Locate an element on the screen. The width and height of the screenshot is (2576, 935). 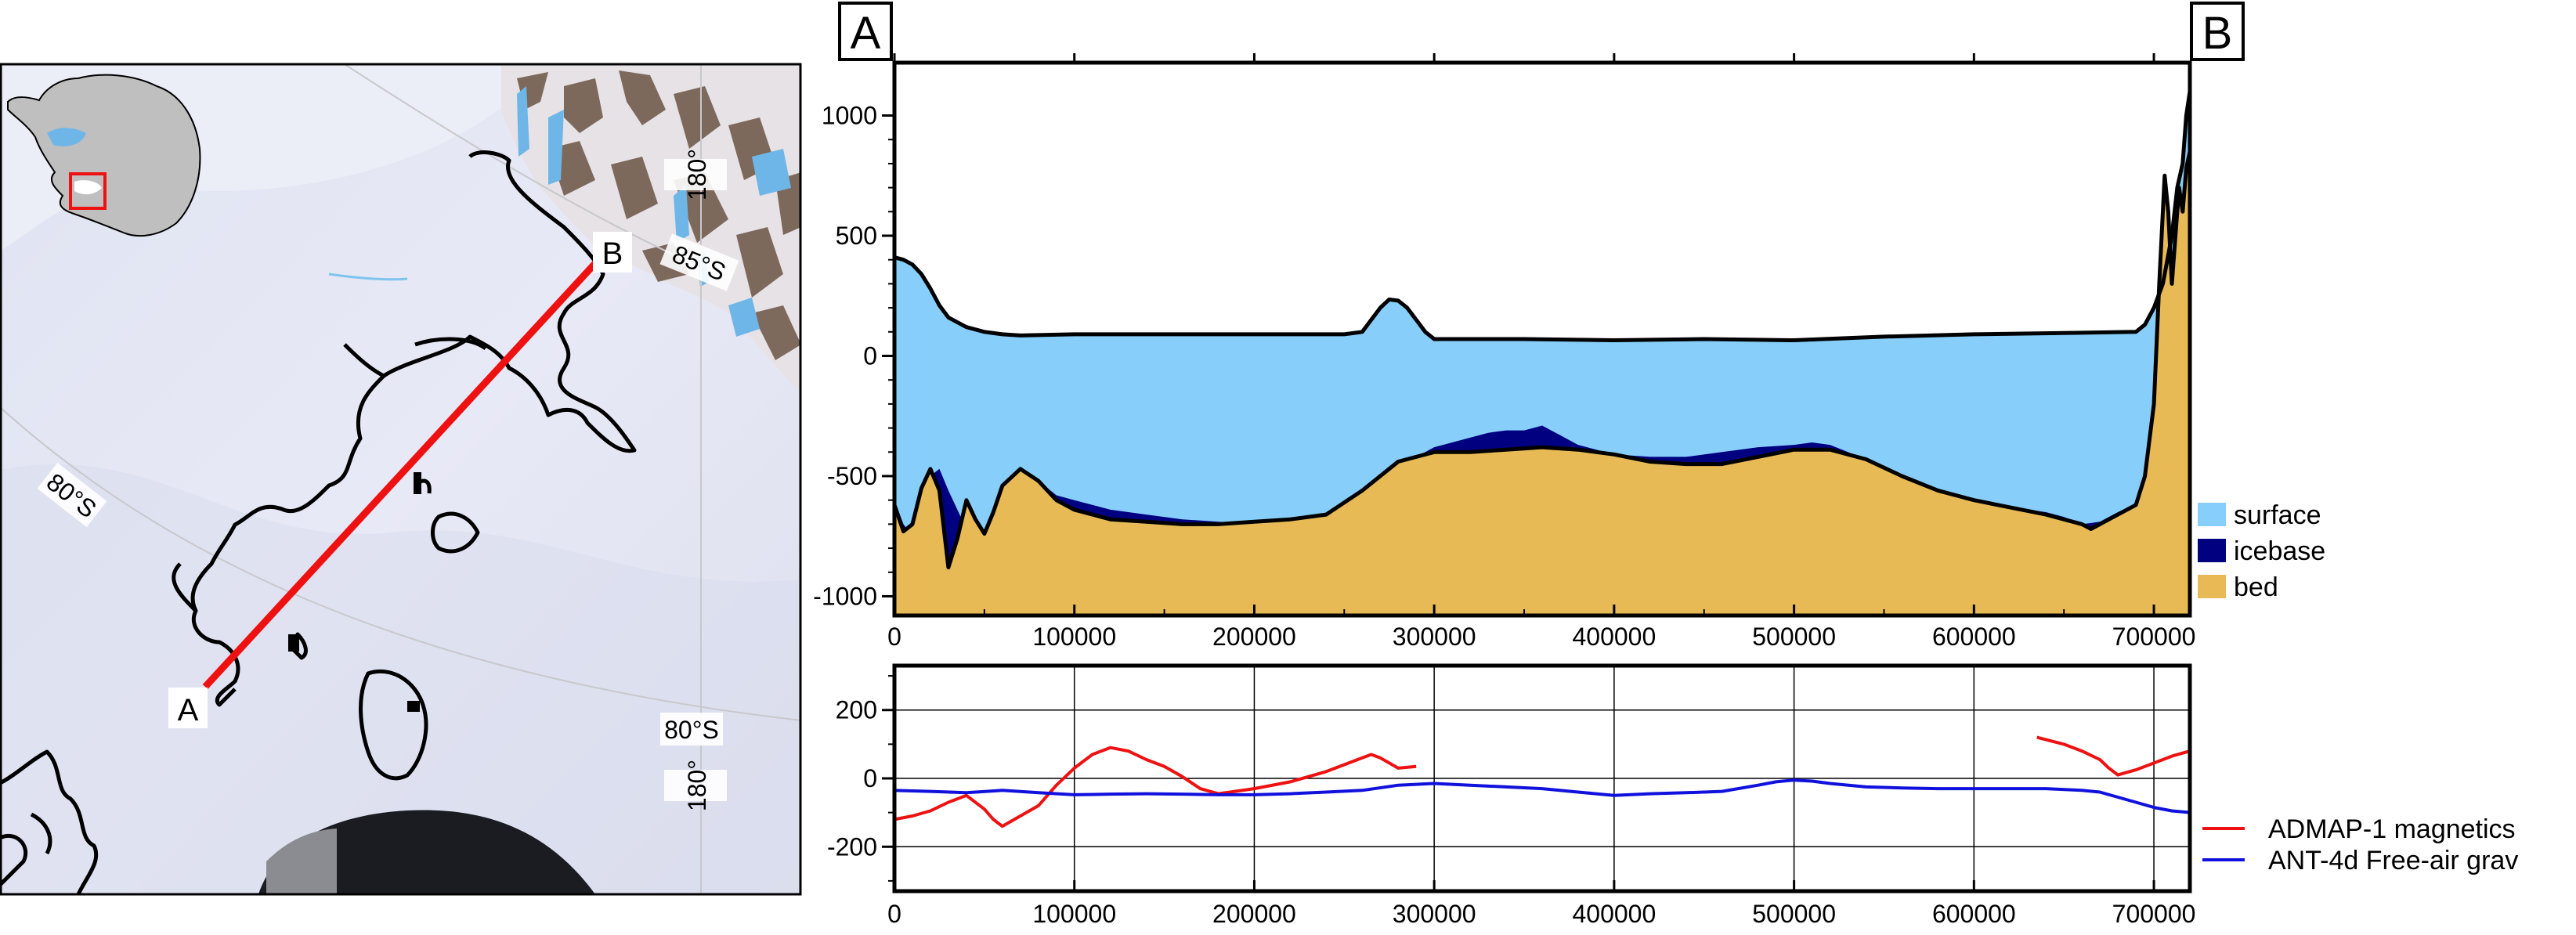
inset-antarctica-land is located at coordinates (104, 156).